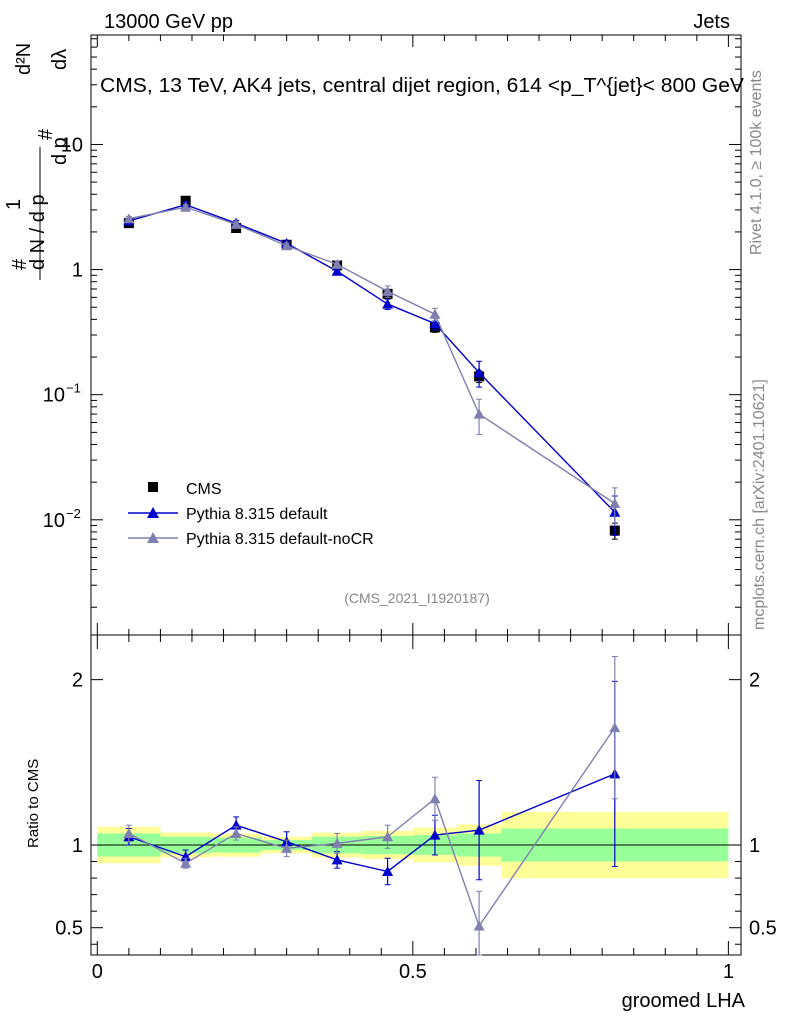 This screenshot has height=1024, width=786. Describe the element at coordinates (77, 271) in the screenshot. I see `main-y-tick-label: 1` at that location.